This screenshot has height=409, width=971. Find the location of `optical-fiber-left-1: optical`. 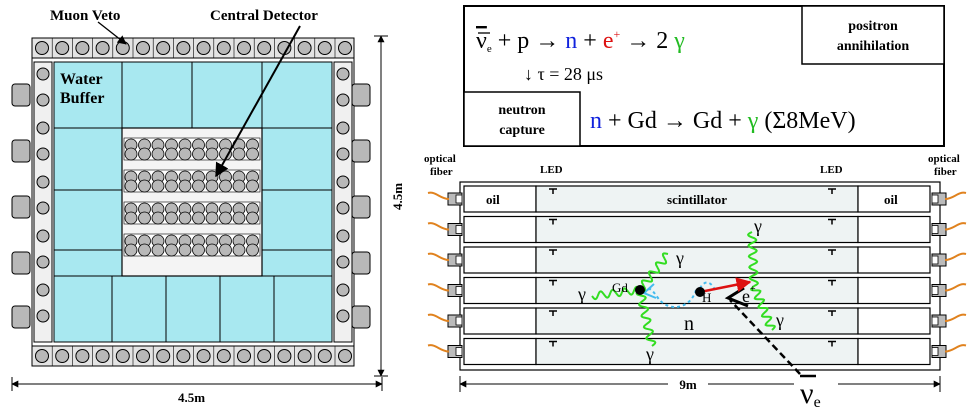

optical-fiber-left-1: optical is located at coordinates (440, 159).